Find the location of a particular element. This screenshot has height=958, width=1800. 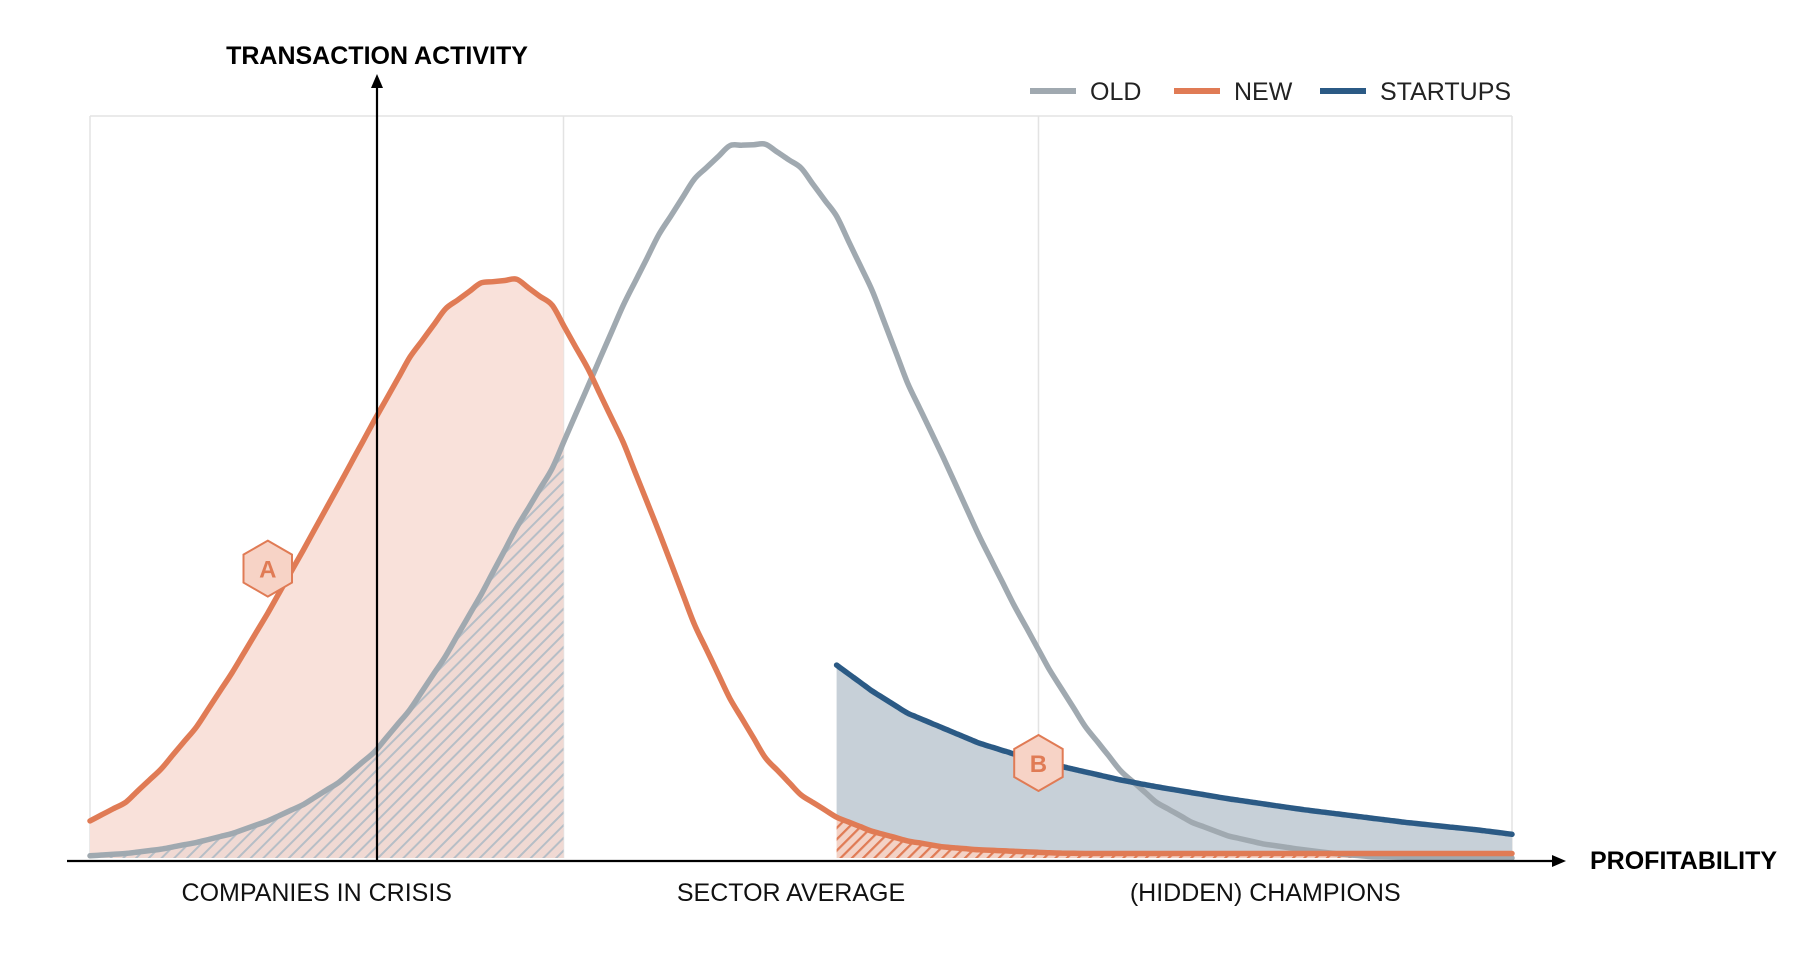

x-axis-arrowhead is located at coordinates (1559, 861).